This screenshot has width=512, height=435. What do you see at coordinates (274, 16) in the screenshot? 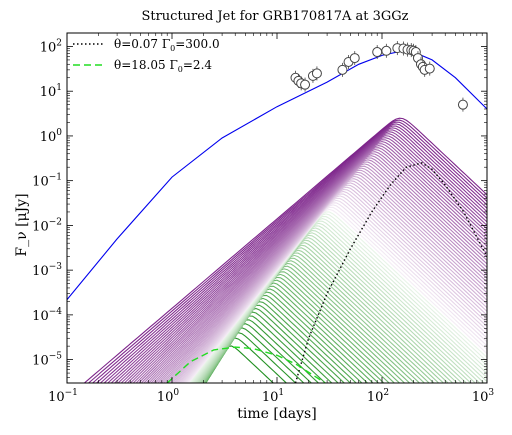
I see `chart-title: Structured Jet for GRB170817A at 3GGz` at bounding box center [274, 16].